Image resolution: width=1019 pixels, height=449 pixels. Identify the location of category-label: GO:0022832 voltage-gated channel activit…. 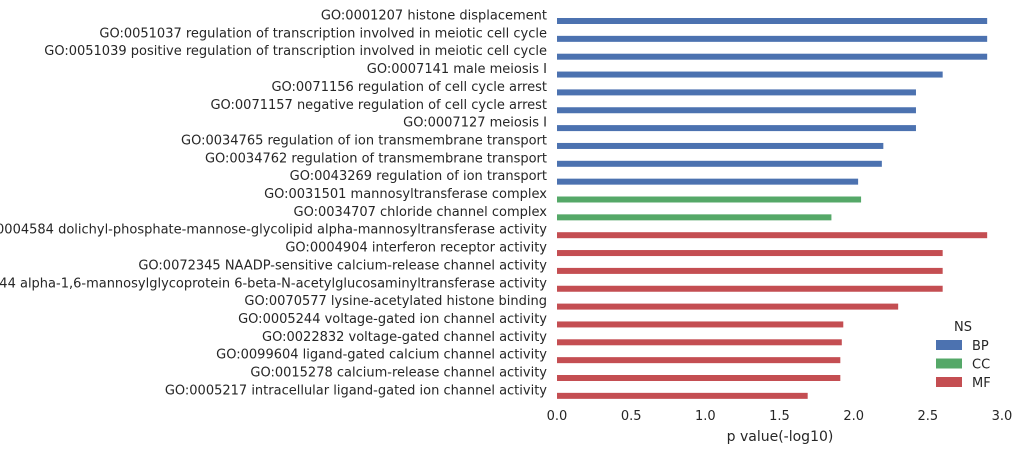
(404, 337).